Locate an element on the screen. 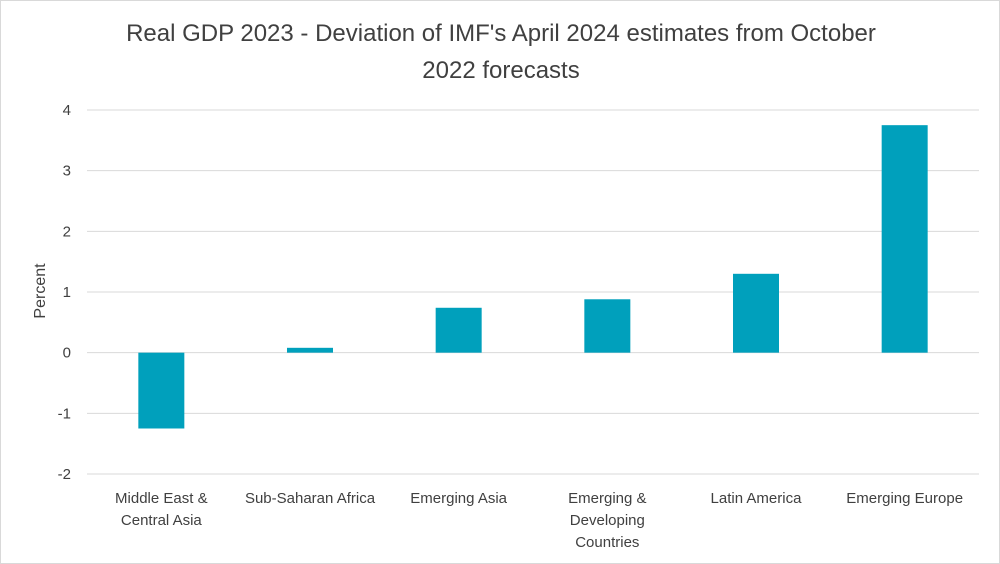  y-tick-label: 1 is located at coordinates (67, 292).